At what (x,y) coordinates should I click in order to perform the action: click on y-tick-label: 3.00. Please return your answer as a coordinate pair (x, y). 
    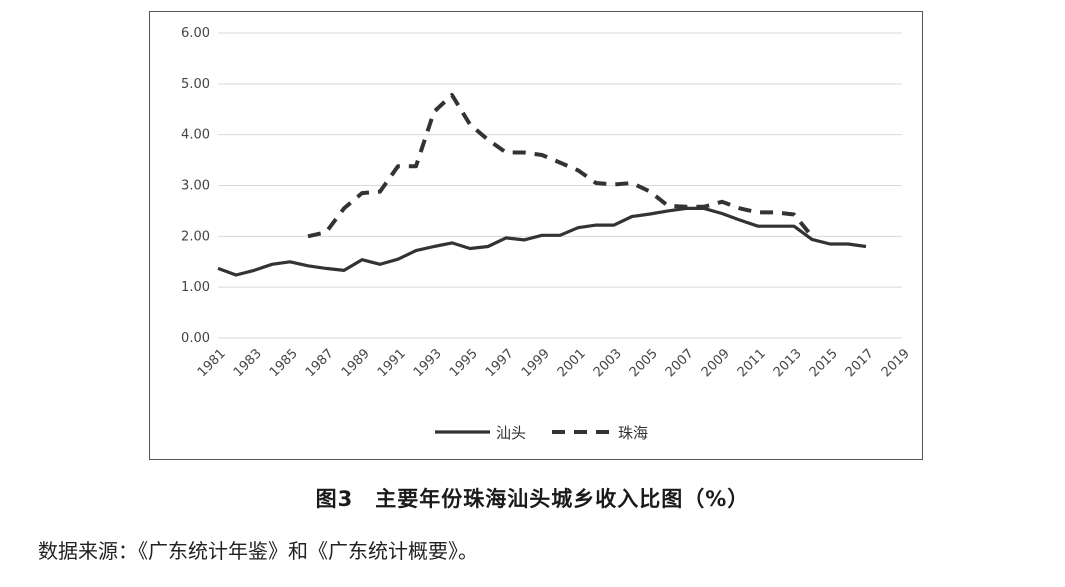
    Looking at the image, I should click on (195, 186).